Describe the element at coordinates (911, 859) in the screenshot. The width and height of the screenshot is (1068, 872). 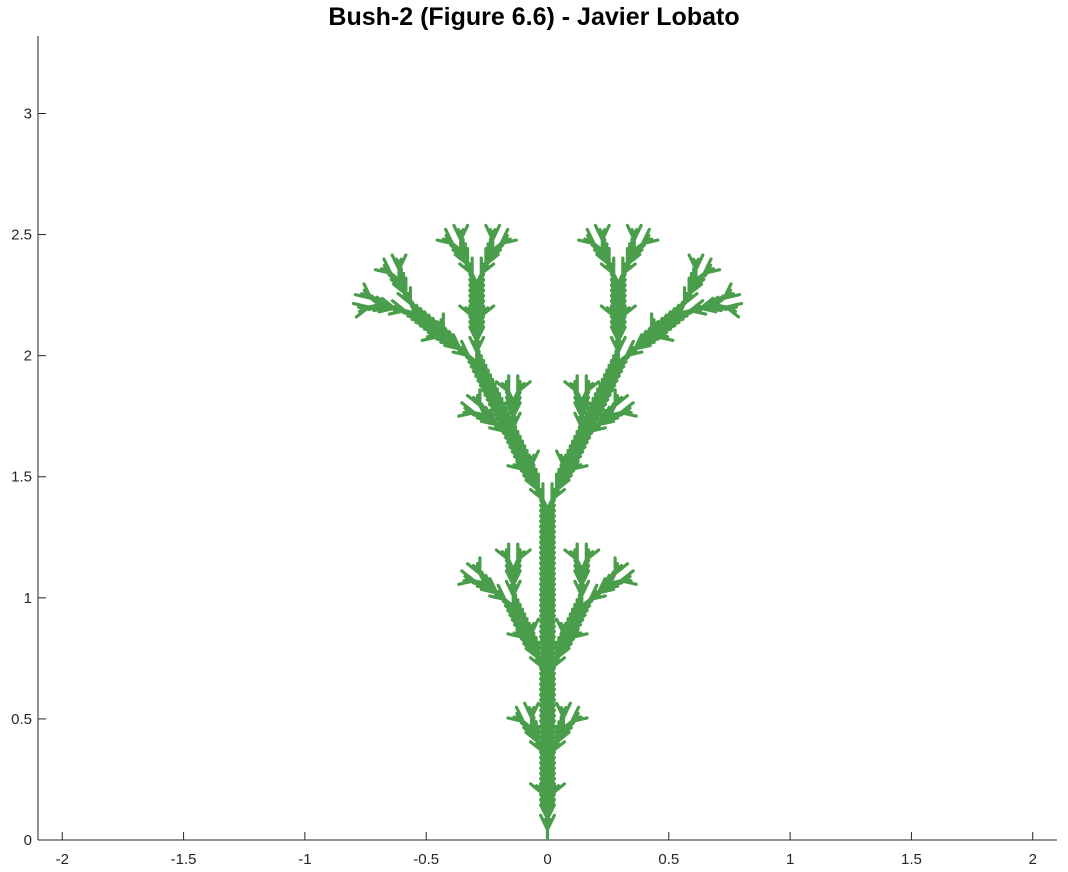
I see `x-tick-label: 1.5` at that location.